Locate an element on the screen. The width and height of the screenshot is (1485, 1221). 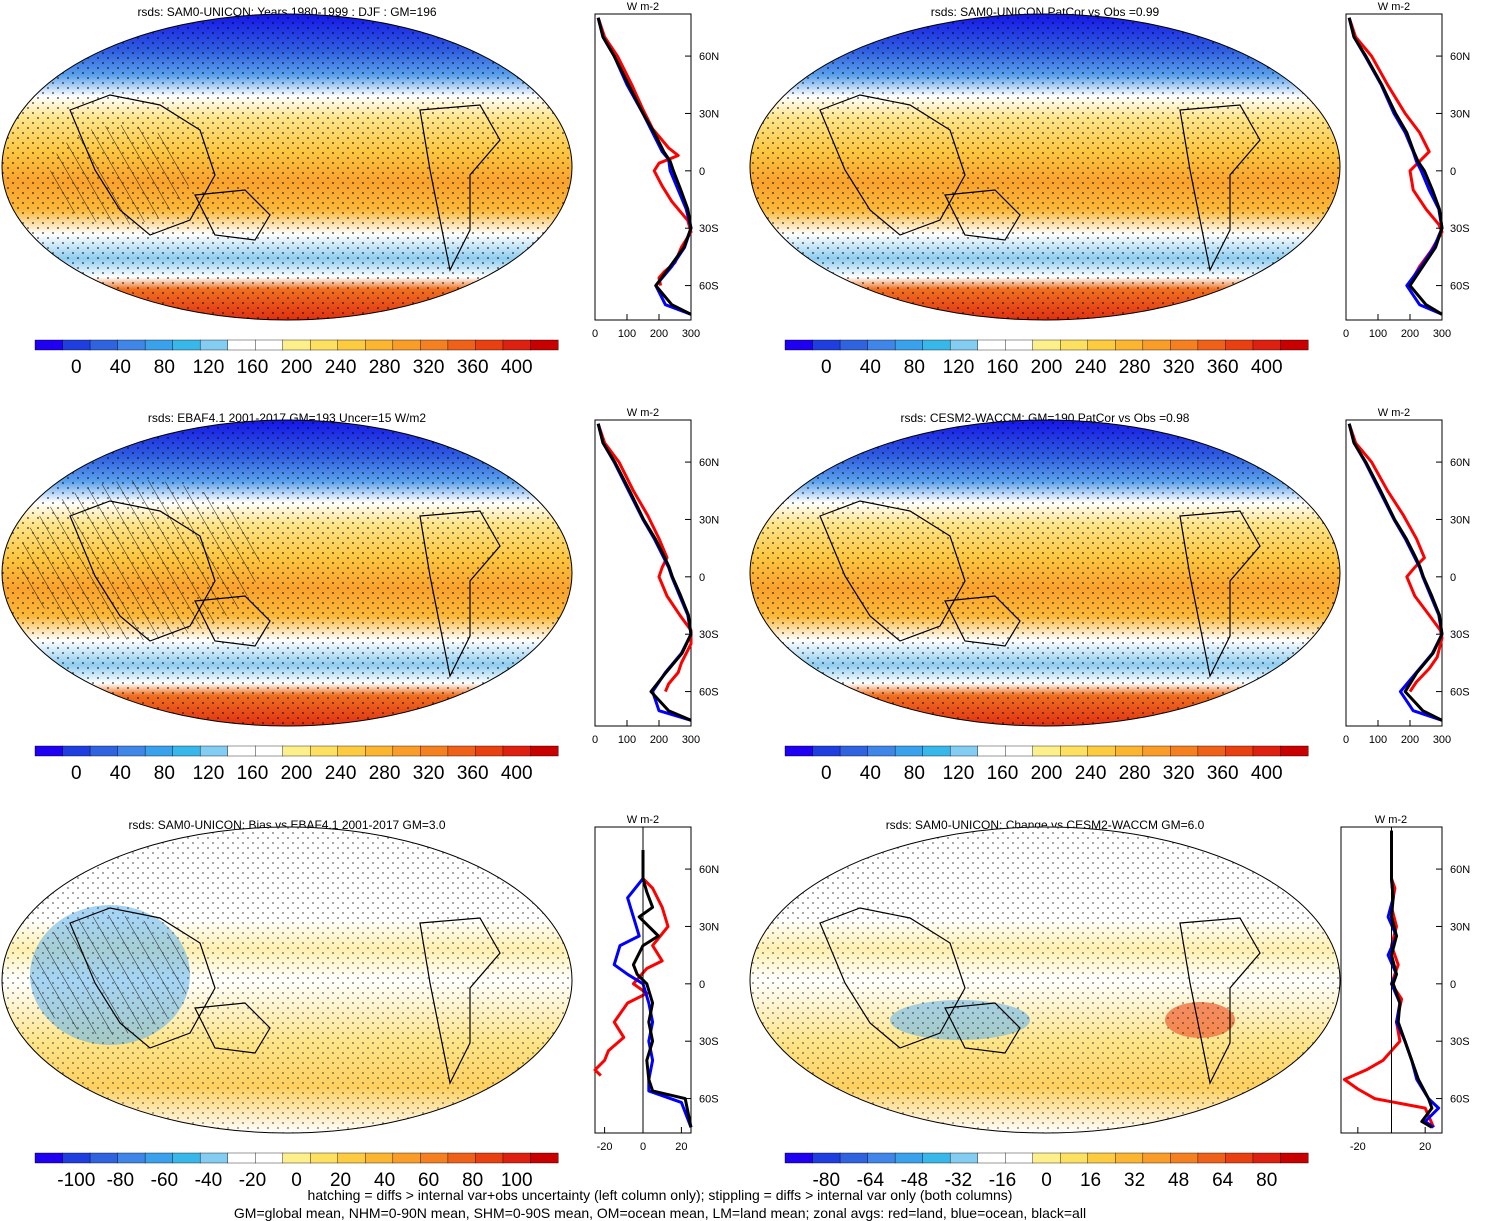
panel-4-profile-axes: 60N 30N 0 30S 60S 0 100 200 300 is located at coordinates (1406, 601).